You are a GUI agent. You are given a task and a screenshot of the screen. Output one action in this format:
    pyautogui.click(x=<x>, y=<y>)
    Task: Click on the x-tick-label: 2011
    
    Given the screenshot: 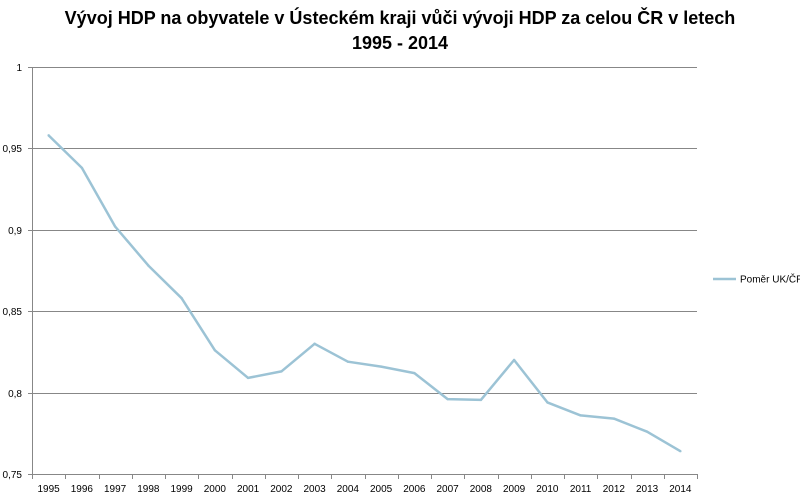 What is the action you would take?
    pyautogui.click(x=581, y=489)
    